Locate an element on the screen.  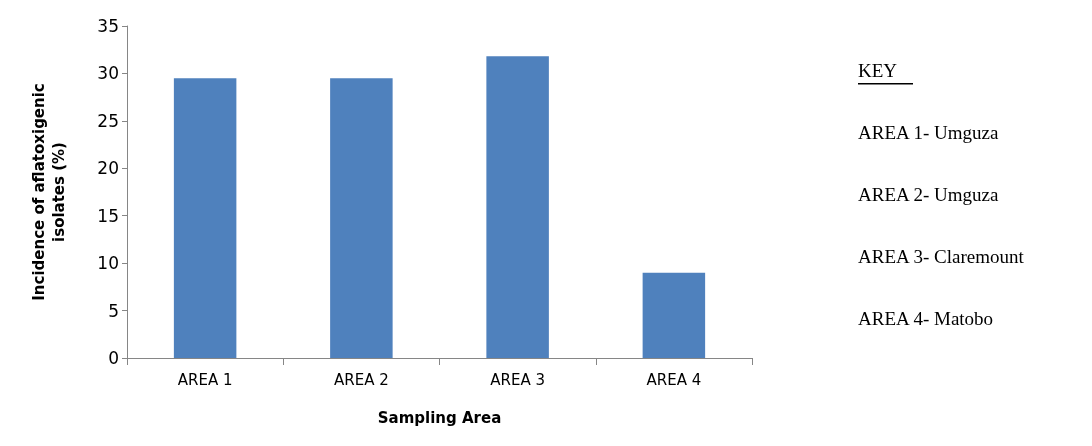
y-tick-label: 5 is located at coordinates (113, 310).